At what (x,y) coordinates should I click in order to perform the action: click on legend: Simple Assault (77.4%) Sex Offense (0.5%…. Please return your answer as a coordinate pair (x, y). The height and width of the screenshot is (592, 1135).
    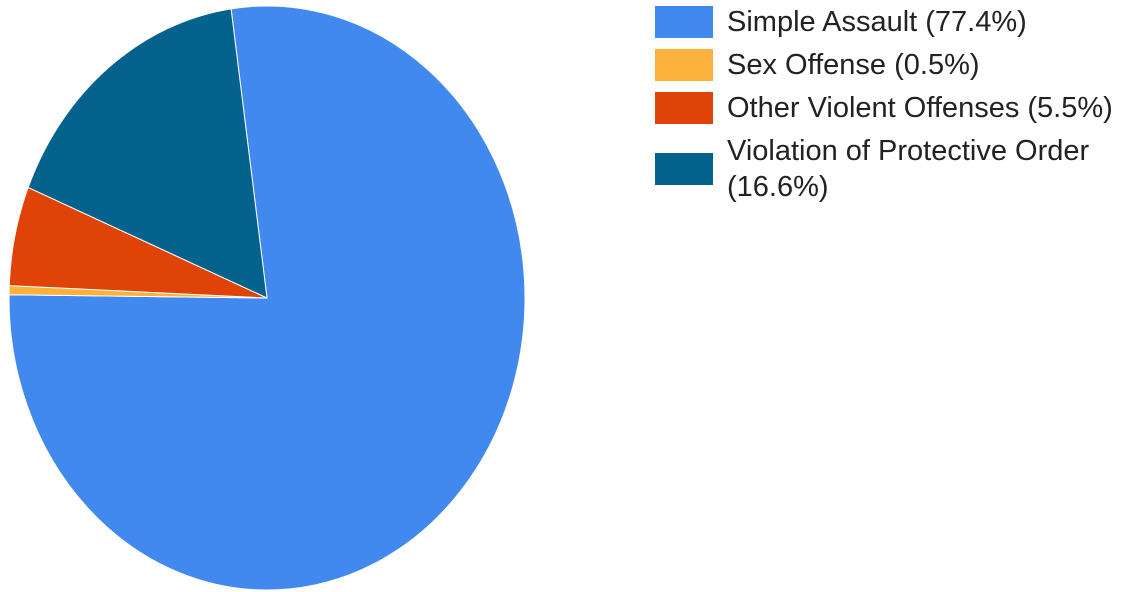
    Looking at the image, I should click on (894, 108).